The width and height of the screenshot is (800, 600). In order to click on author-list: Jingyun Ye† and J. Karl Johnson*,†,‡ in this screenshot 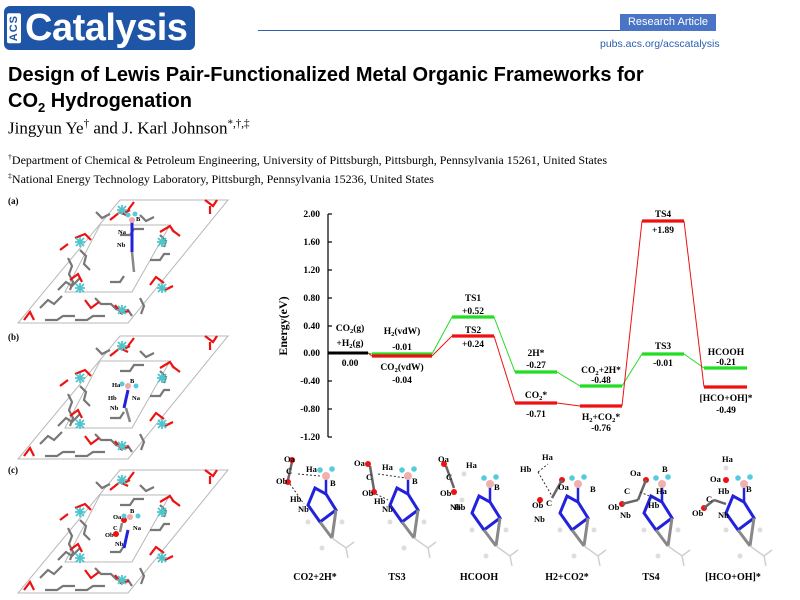, I will do `click(129, 128)`.